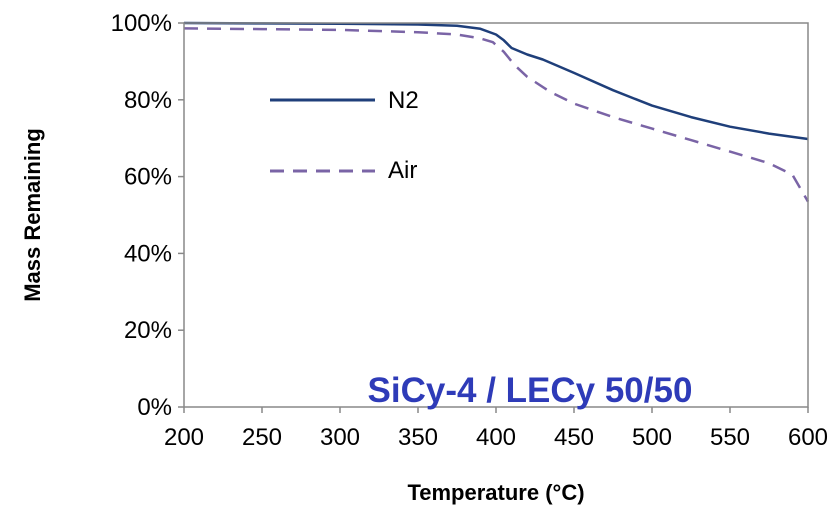 The image size is (840, 506). I want to click on x-tick-label: 200, so click(184, 437).